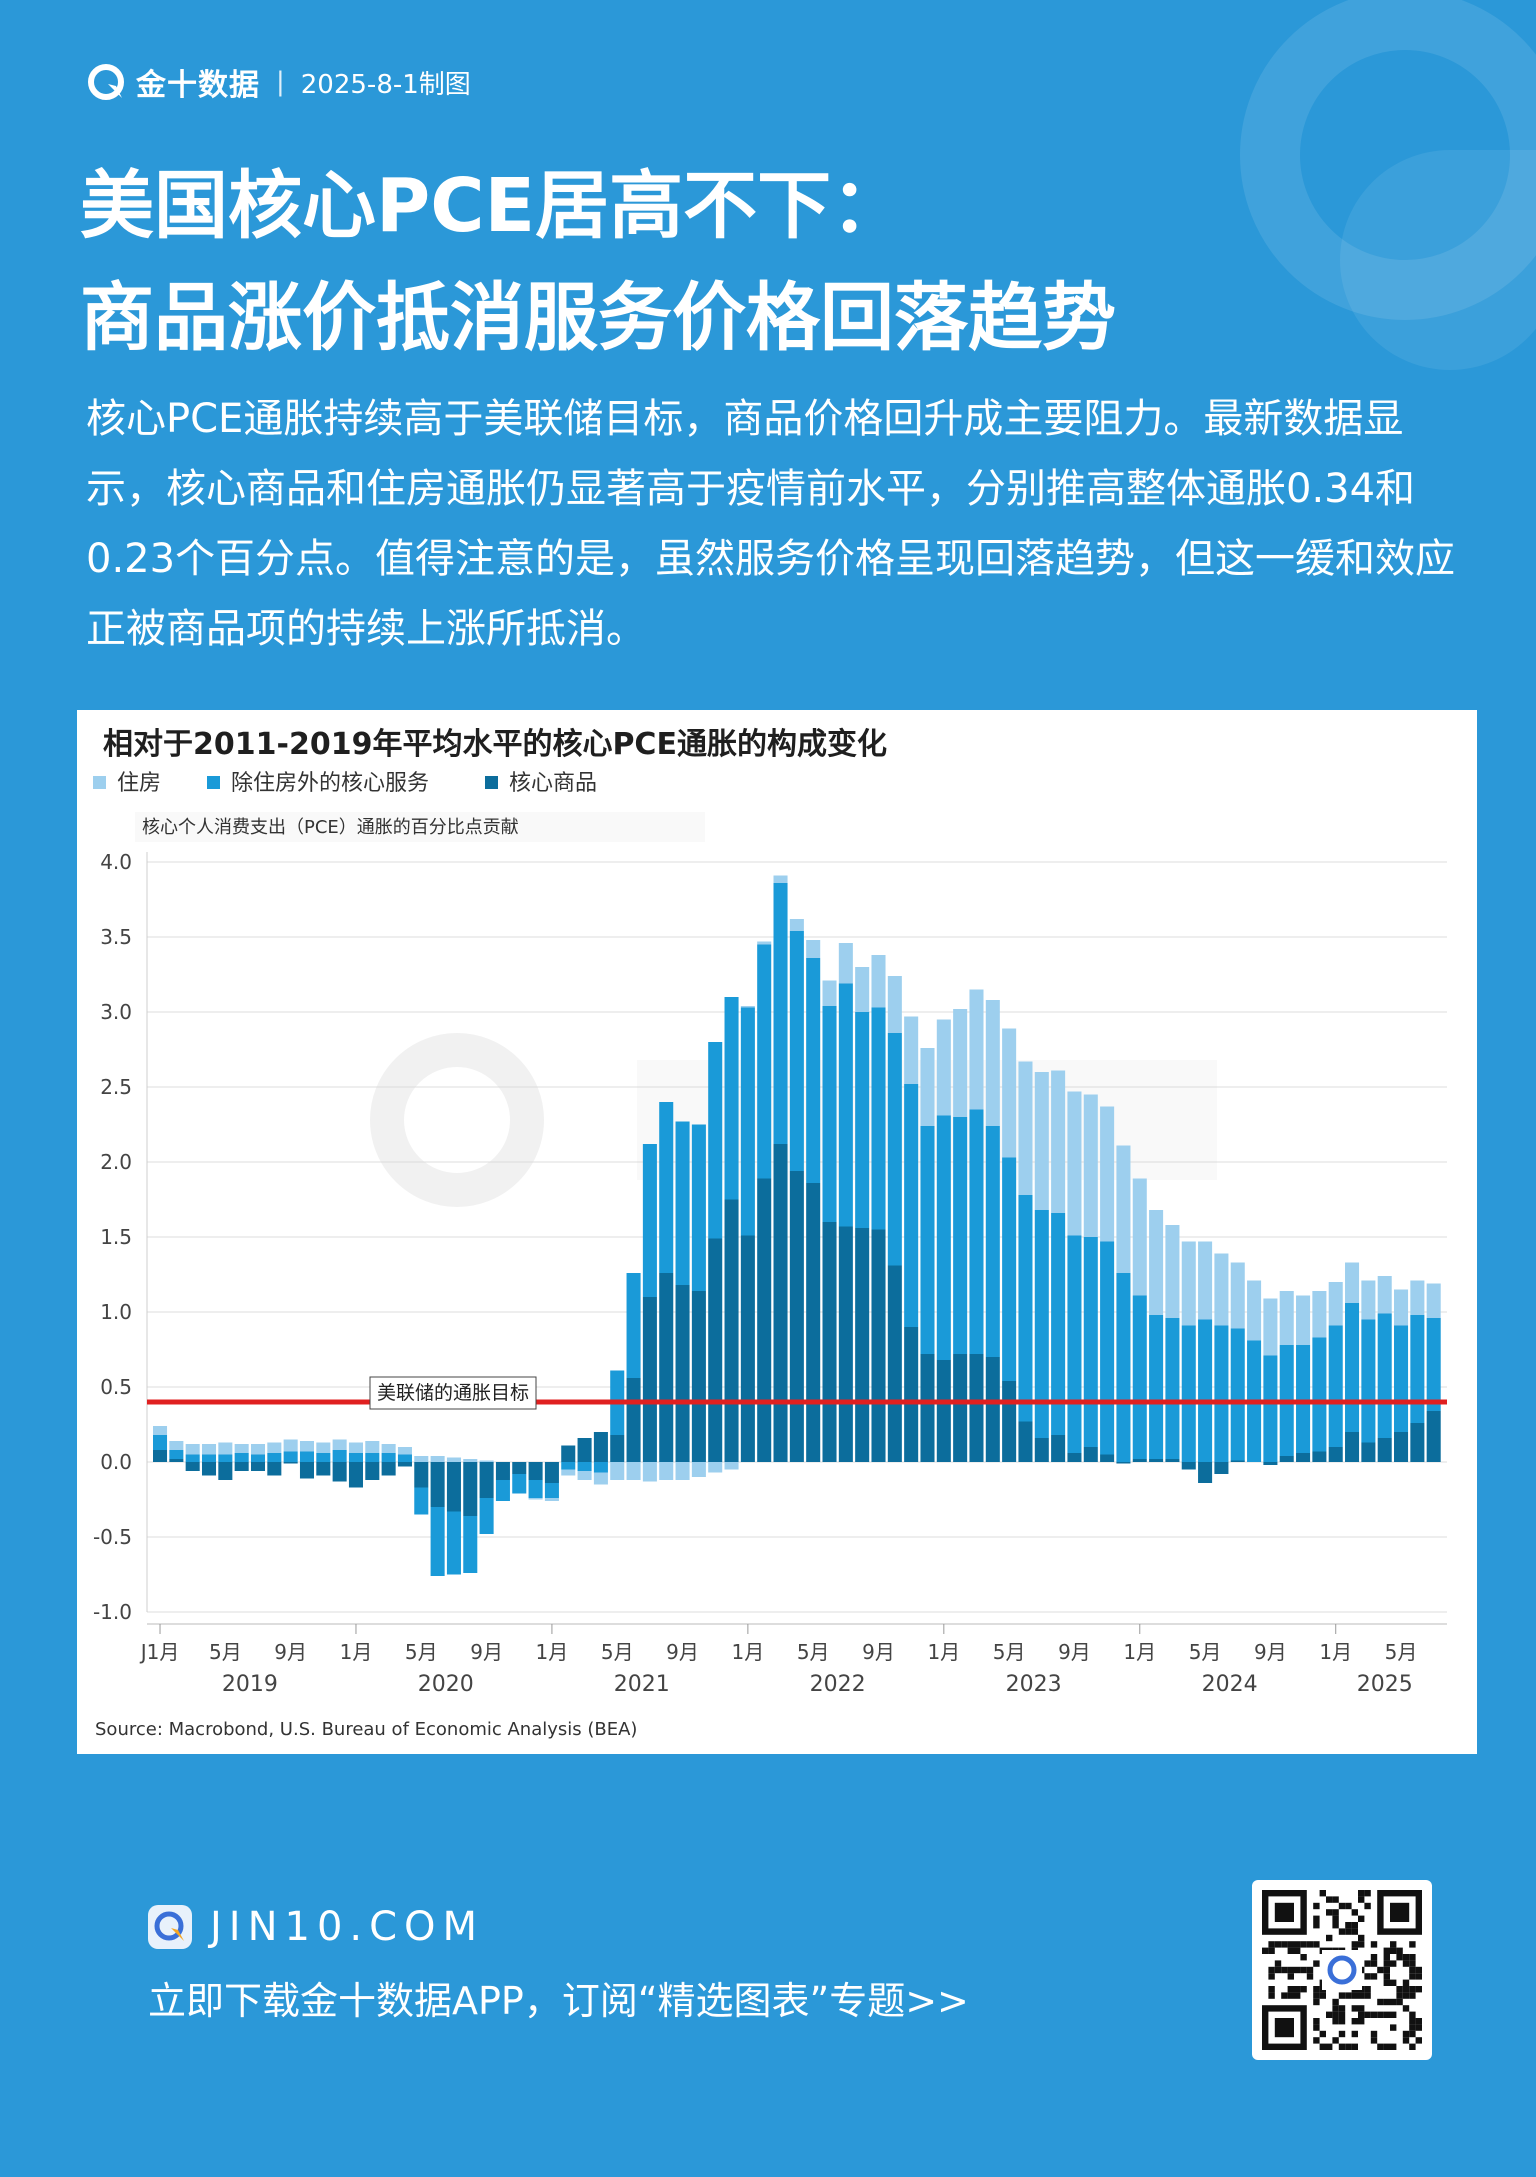 The image size is (1536, 2177). I want to click on download-cta: 立即下载金十数据APP，订阅“精选图表”专题>>, so click(558, 2001).